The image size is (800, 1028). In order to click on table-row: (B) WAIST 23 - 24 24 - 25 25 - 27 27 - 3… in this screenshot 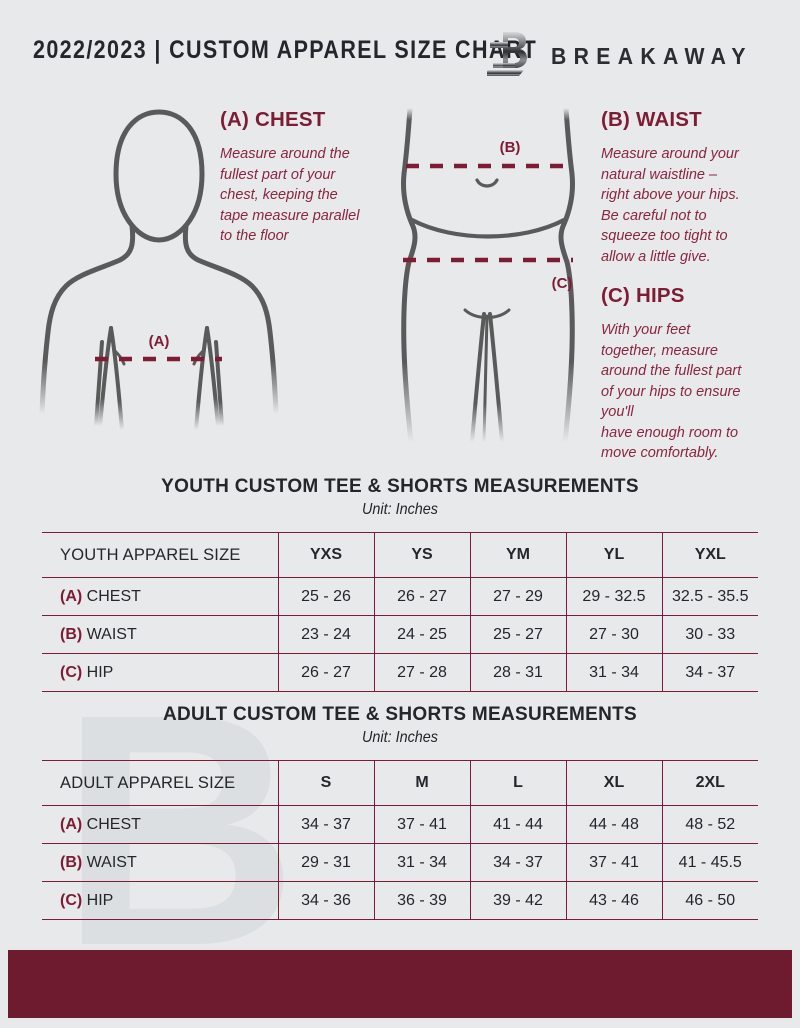, I will do `click(400, 634)`.